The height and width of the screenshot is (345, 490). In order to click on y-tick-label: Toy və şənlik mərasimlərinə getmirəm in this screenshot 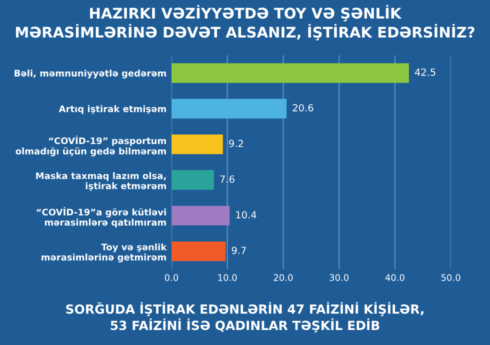, I will do `click(104, 252)`.